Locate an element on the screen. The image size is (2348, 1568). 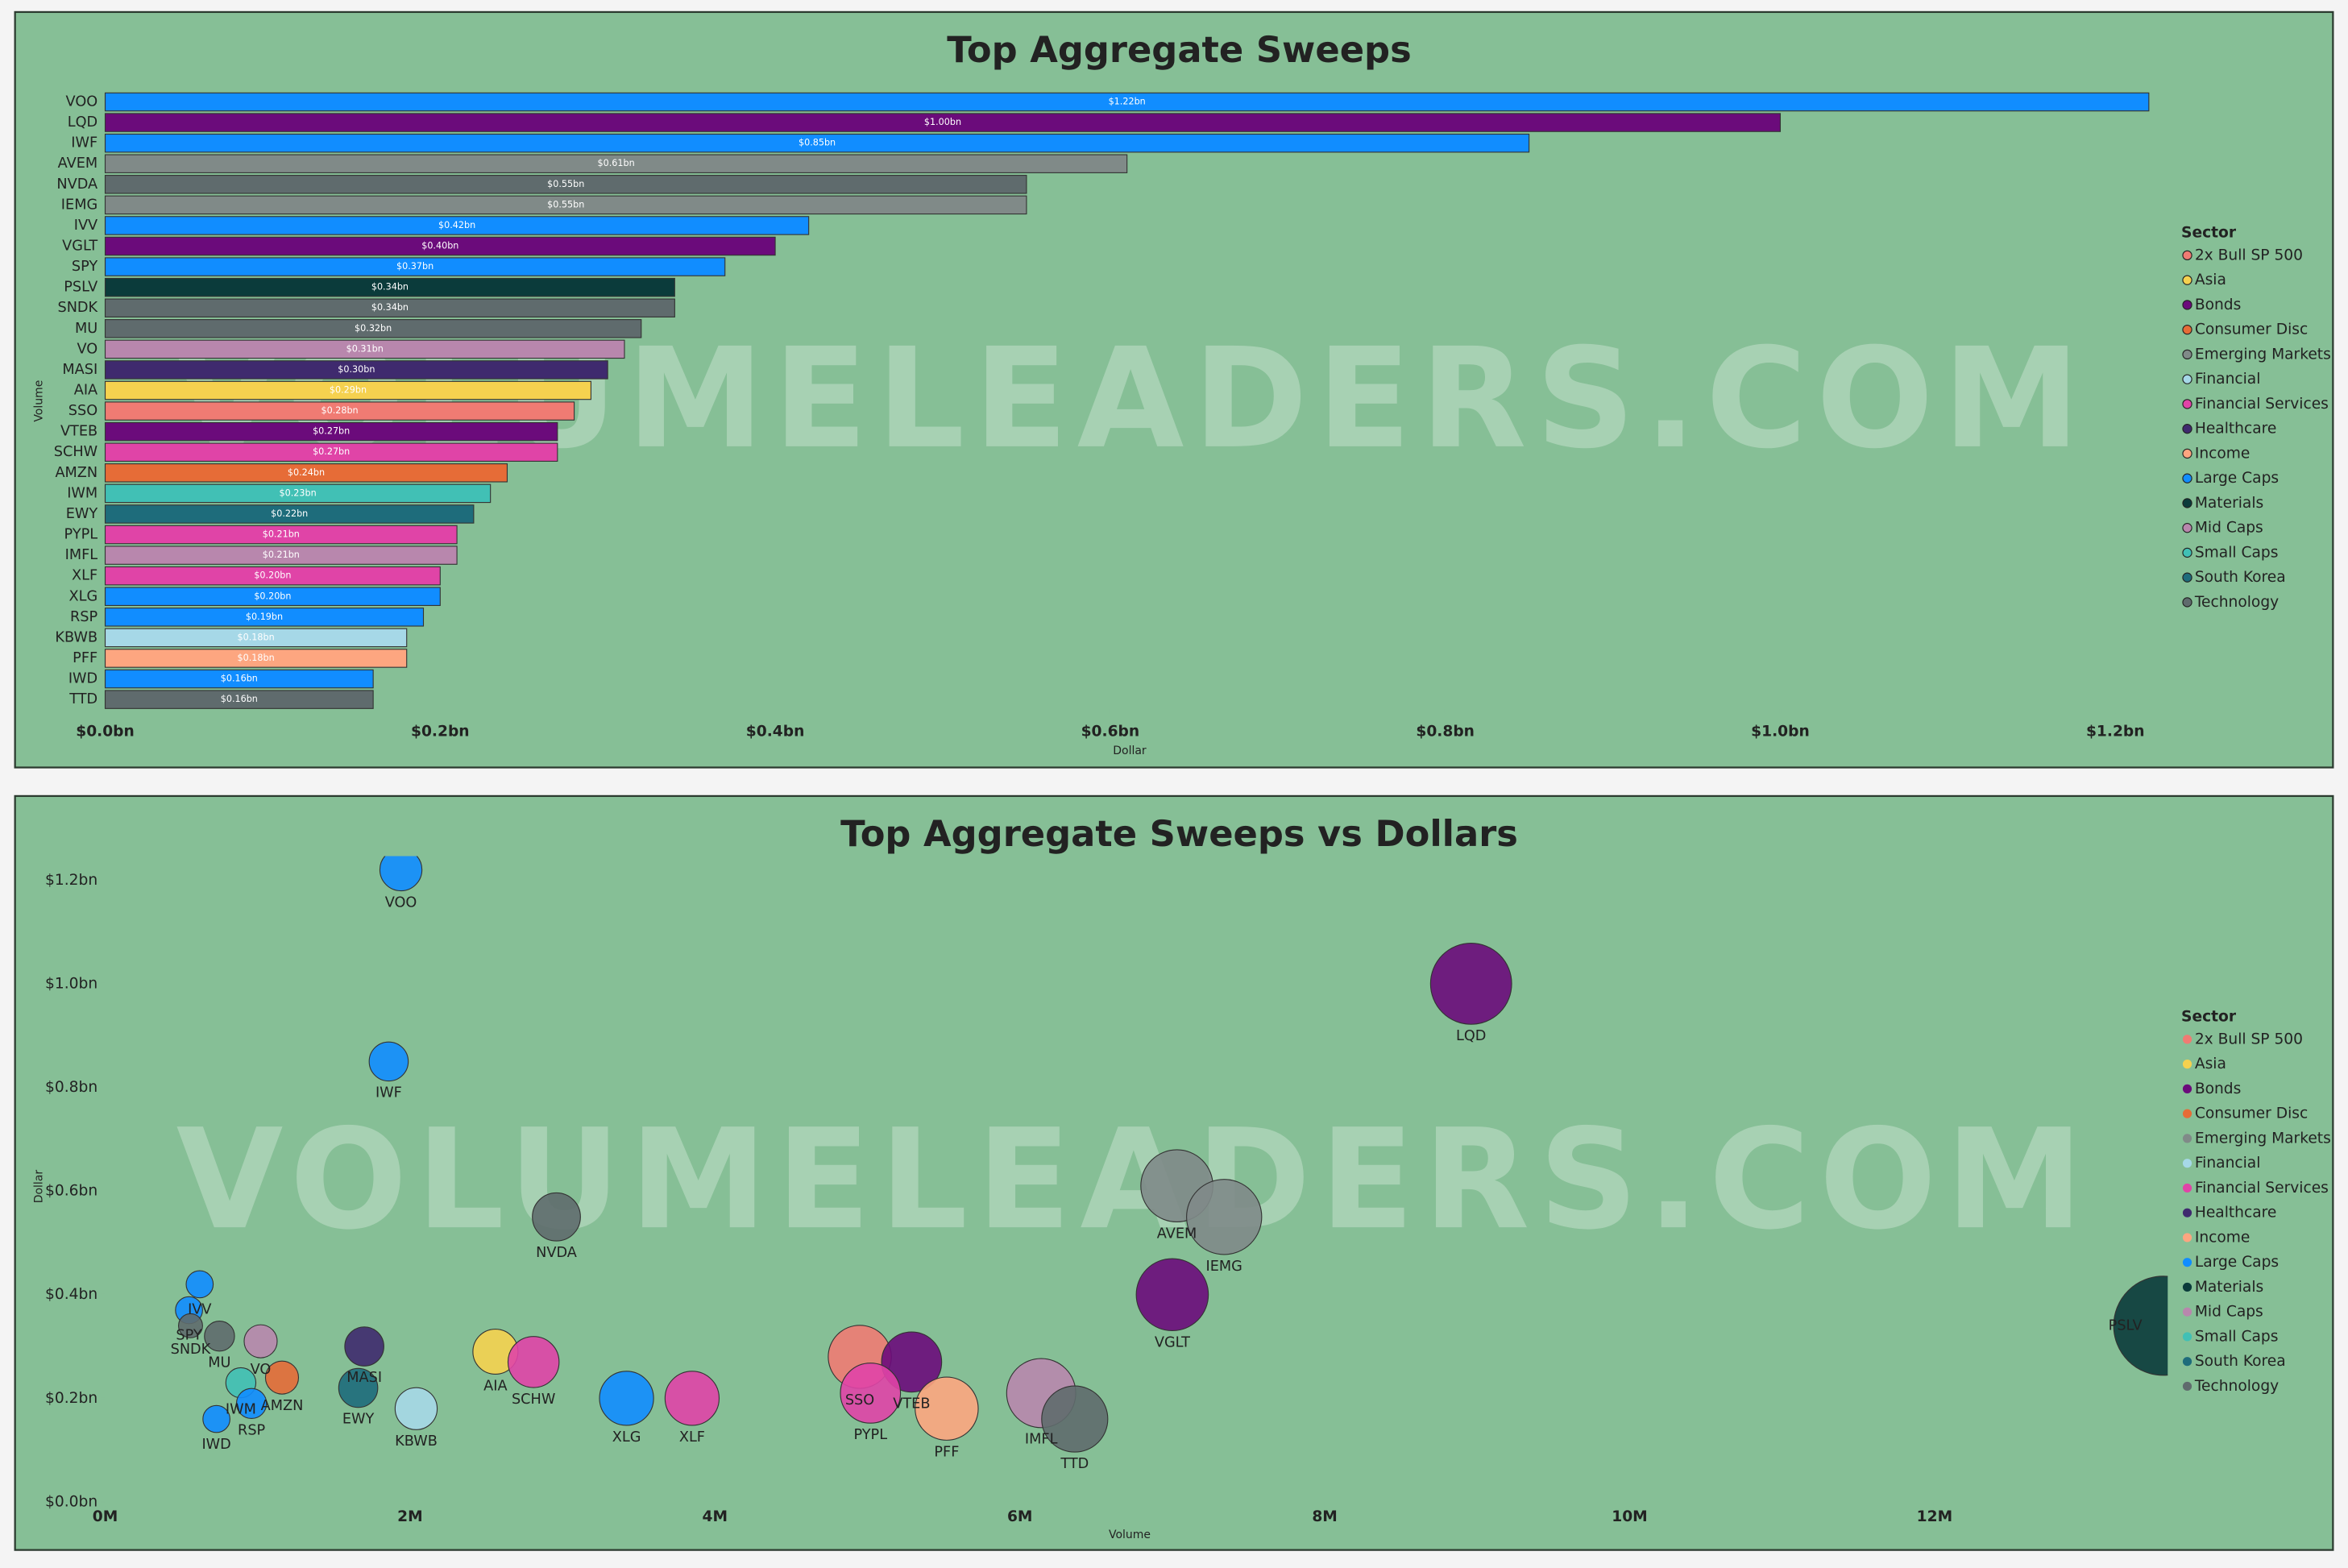
y-tick-label: SSO is located at coordinates (82, 411).